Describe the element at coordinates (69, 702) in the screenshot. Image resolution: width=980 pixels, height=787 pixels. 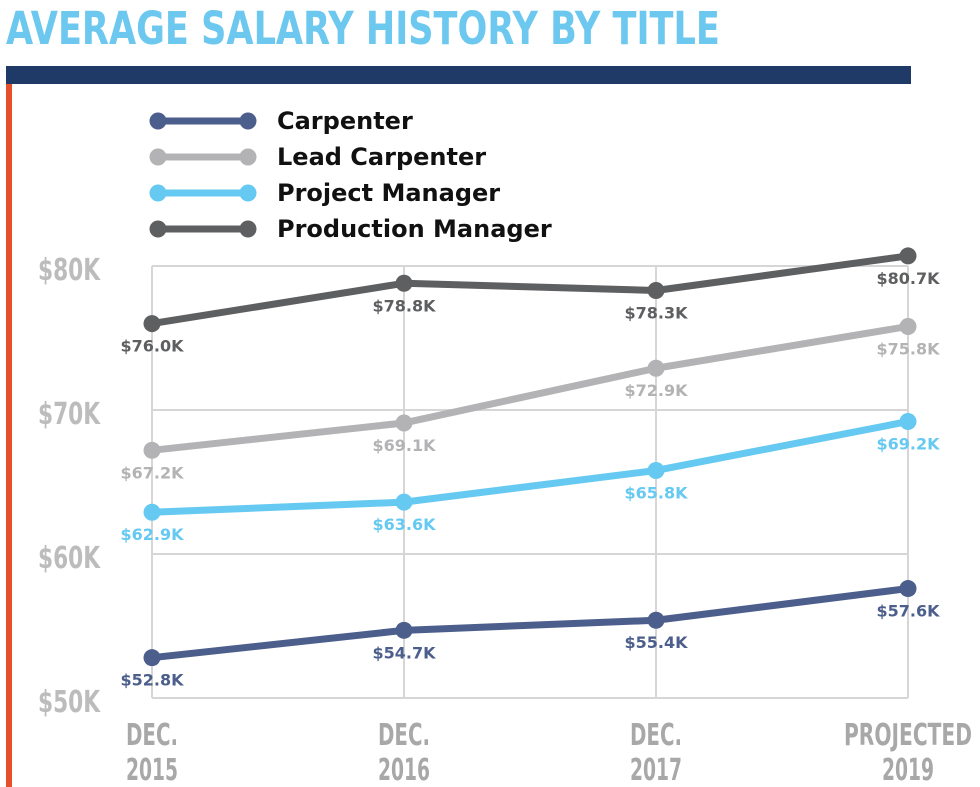
I see `y-tick-label: $50K` at that location.